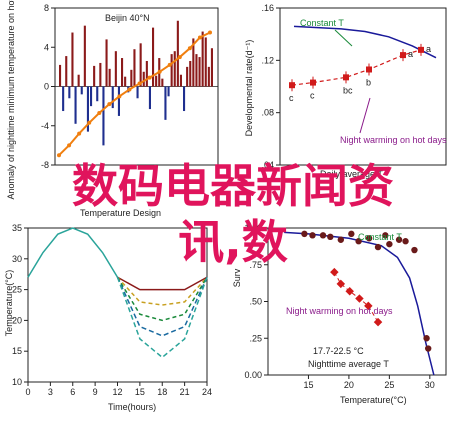 Image resolution: width=466 pixels, height=421 pixels. What do you see at coordinates (17, 259) in the screenshot?
I see `panel3-ytick-label: 30` at bounding box center [17, 259].